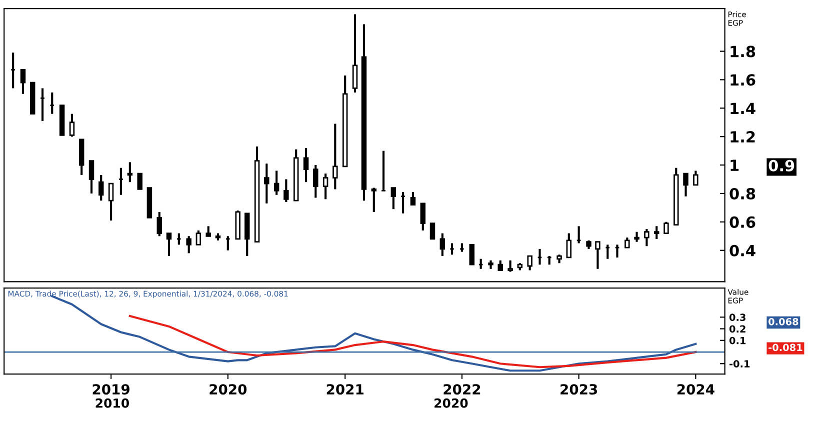 The image size is (819, 430). Describe the element at coordinates (579, 389) in the screenshot. I see `x-tick-label: 2023` at that location.